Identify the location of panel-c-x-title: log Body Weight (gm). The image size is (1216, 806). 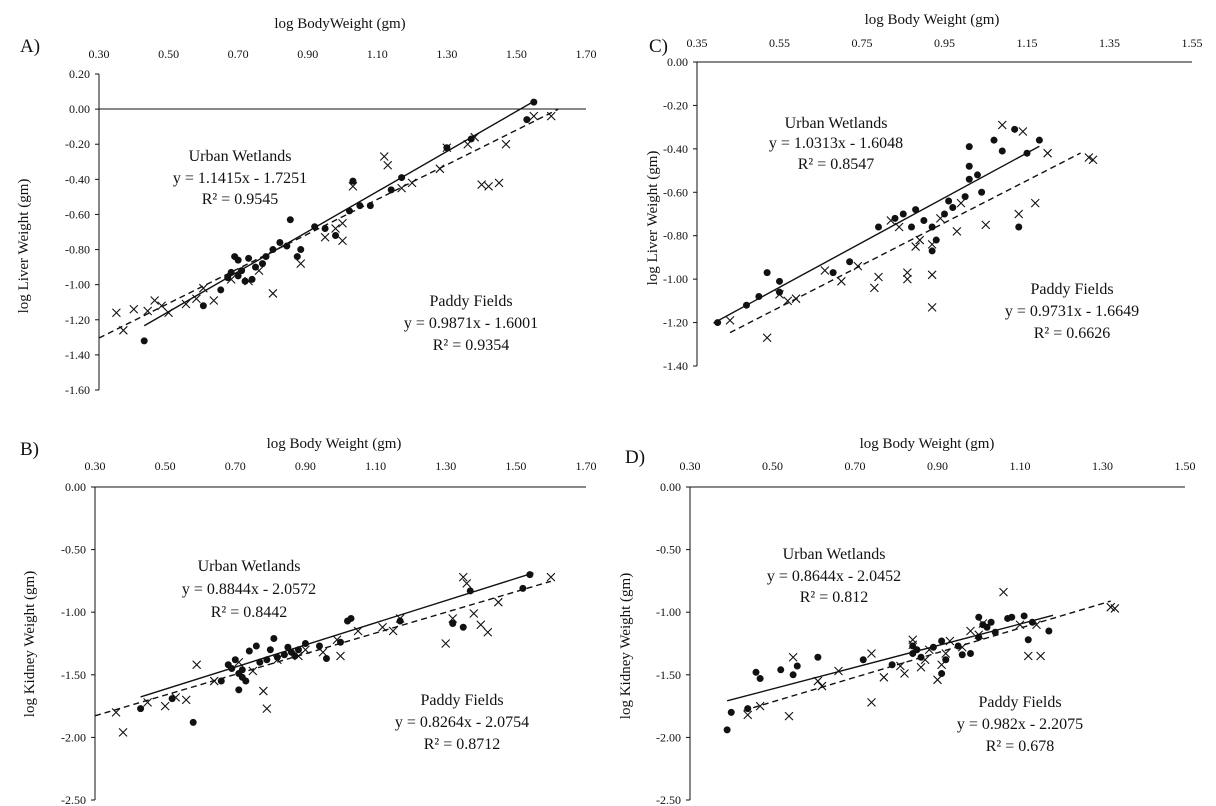
(932, 20).